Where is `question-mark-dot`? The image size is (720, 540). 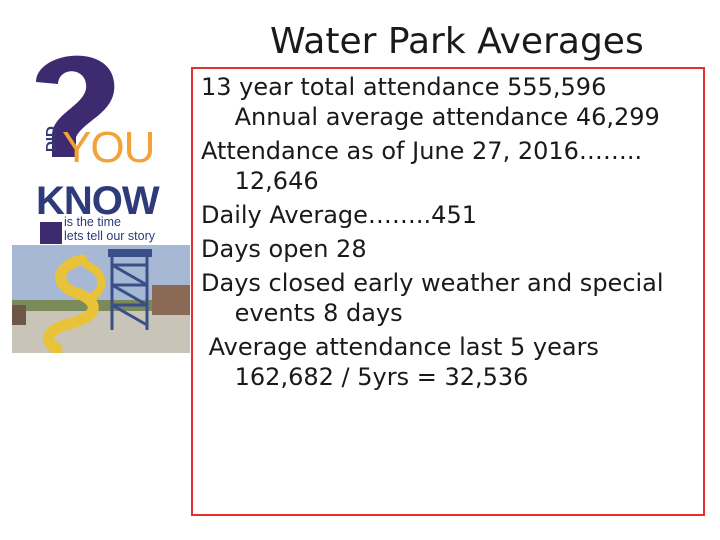
question-mark-dot is located at coordinates (51, 233).